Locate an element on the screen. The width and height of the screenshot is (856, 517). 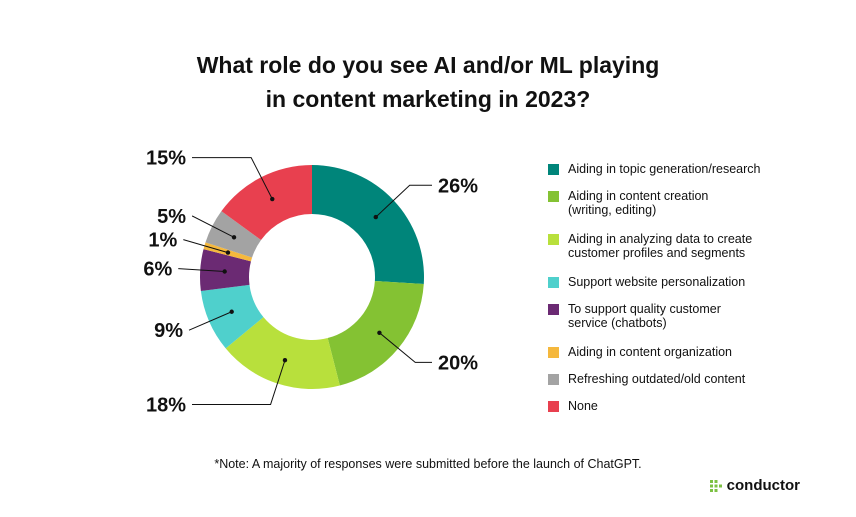
slice-aiding-in-content-creation-writing-editing is located at coordinates (375, 333).